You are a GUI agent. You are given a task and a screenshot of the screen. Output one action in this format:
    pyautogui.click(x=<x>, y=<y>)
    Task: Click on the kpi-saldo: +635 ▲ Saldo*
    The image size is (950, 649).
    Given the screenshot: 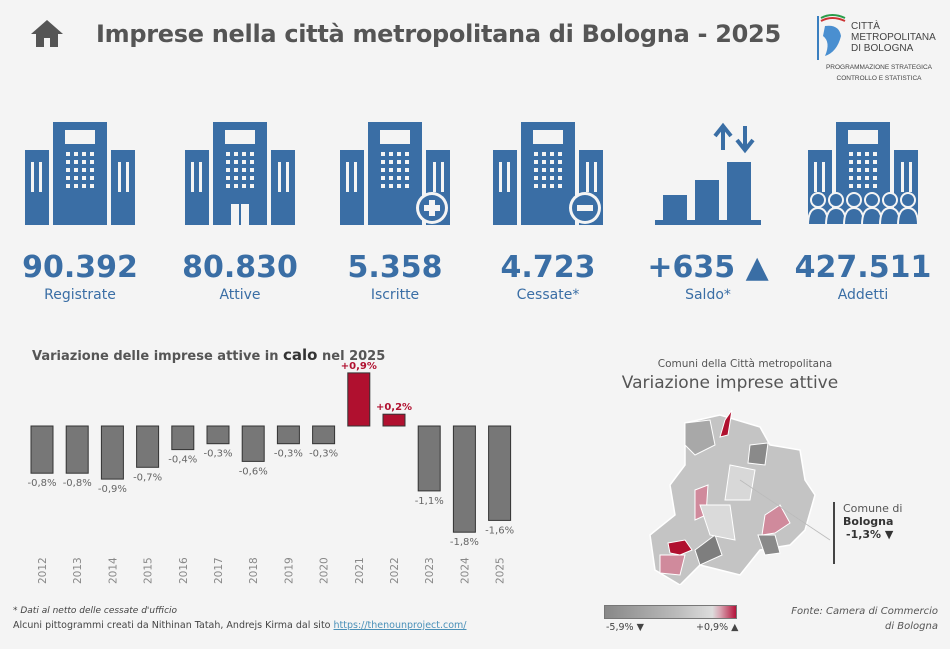 What is the action you would take?
    pyautogui.click(x=708, y=211)
    